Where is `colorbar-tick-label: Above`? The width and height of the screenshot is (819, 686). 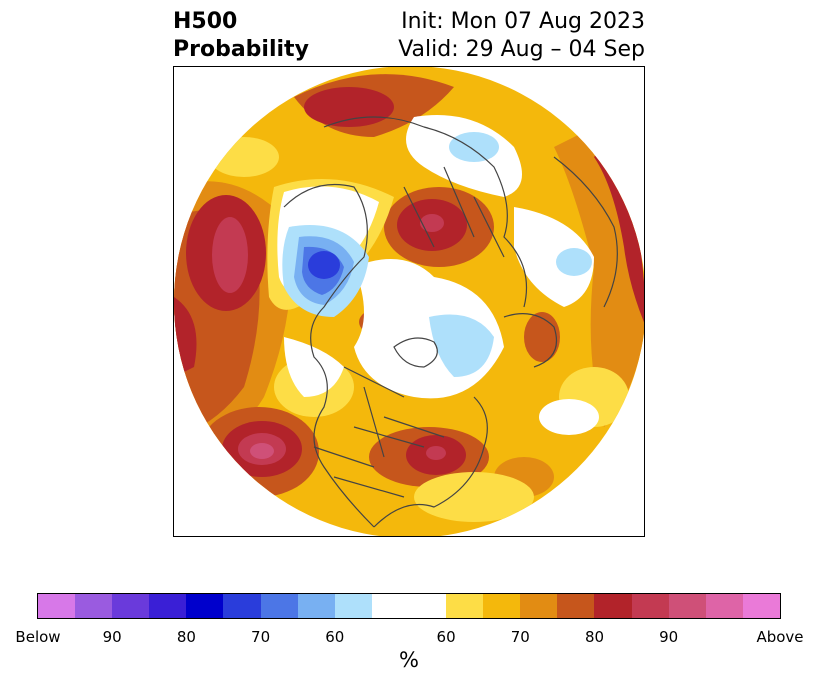
colorbar-tick-label: Above is located at coordinates (780, 637).